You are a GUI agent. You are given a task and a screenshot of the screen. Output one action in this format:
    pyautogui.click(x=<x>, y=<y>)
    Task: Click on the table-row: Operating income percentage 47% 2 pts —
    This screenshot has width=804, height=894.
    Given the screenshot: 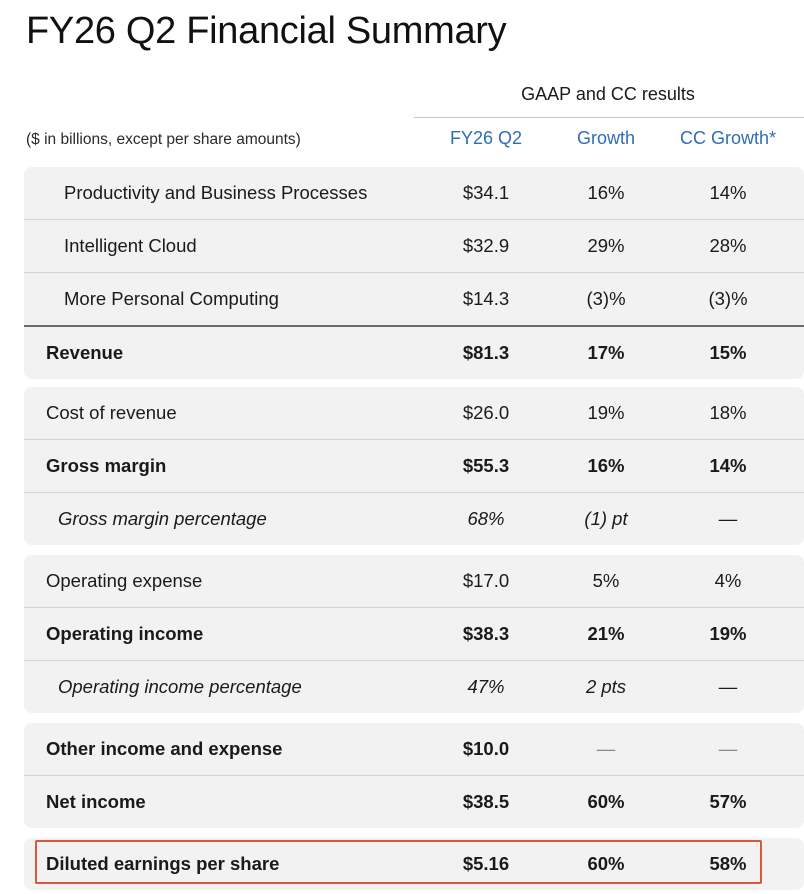 What is the action you would take?
    pyautogui.click(x=414, y=687)
    